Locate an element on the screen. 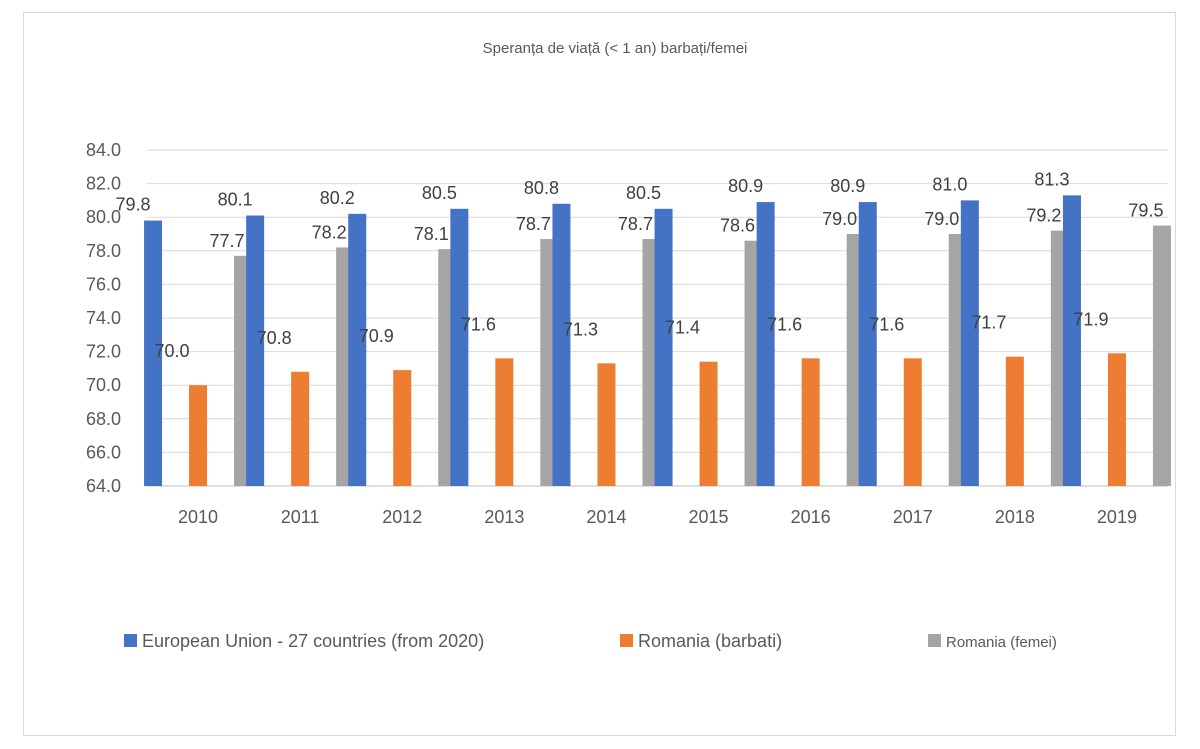  y-tick-label: 64.0 is located at coordinates (103, 486).